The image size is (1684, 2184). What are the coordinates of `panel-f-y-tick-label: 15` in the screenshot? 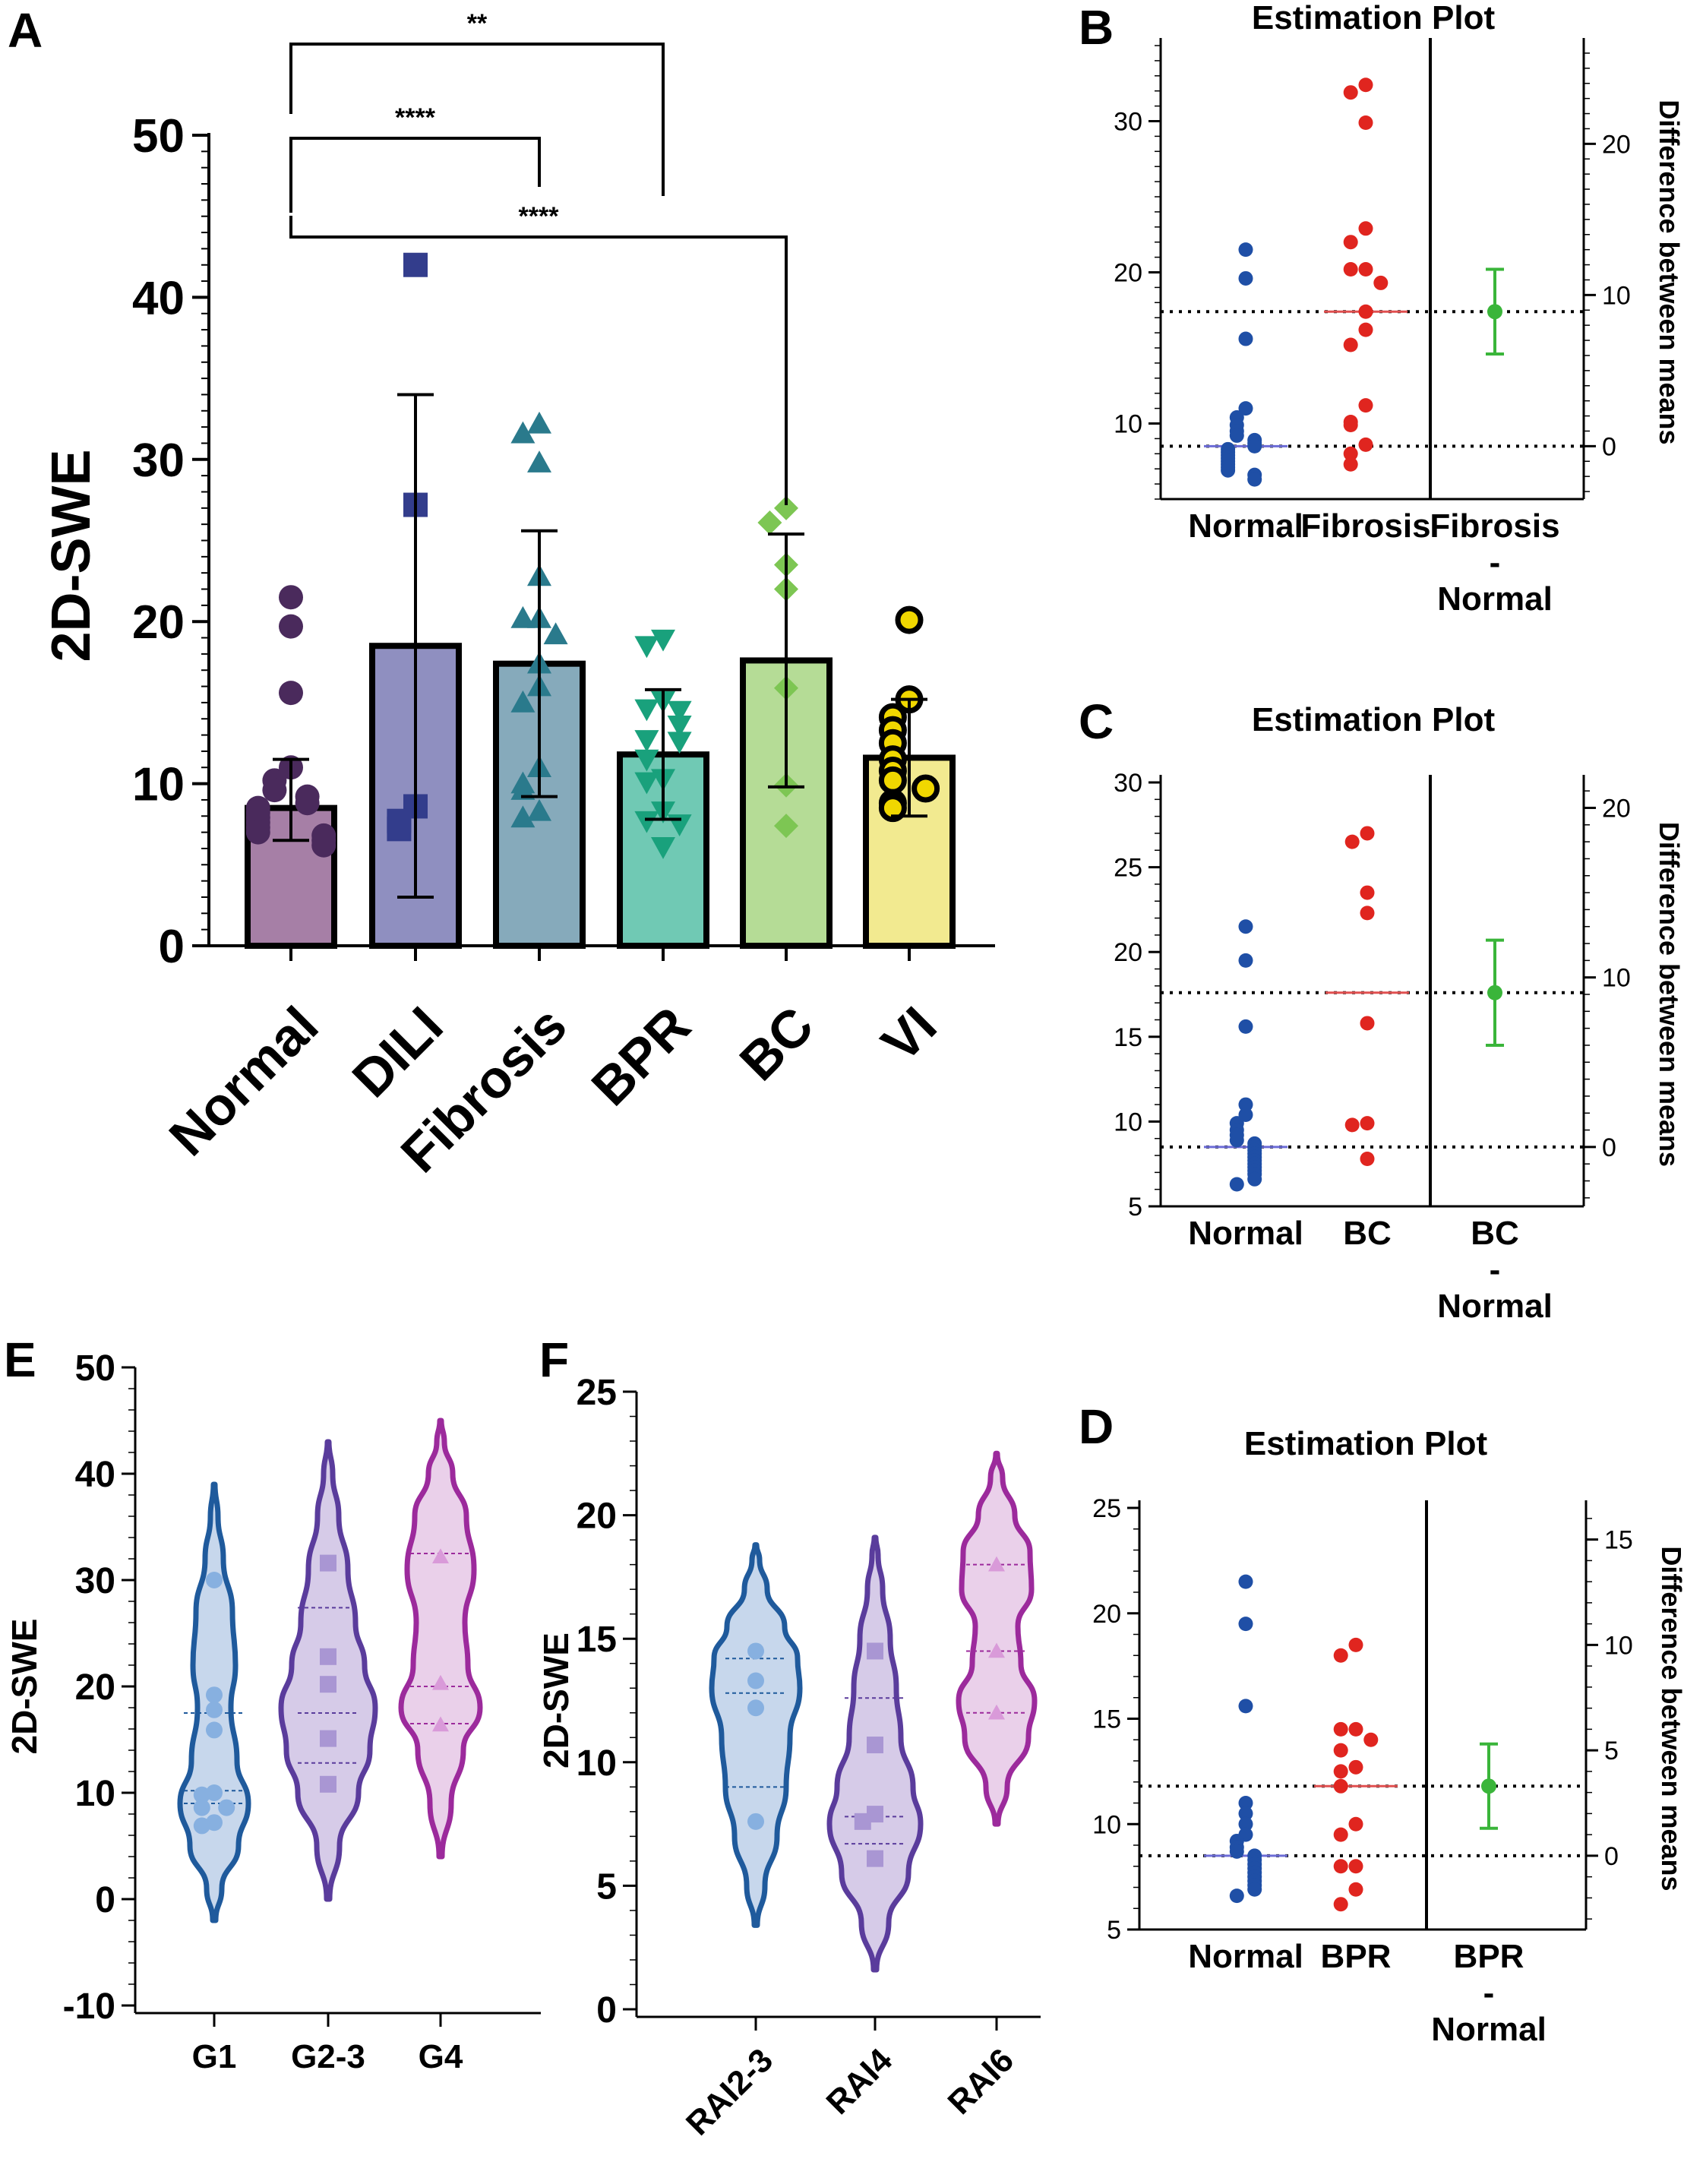 It's located at (597, 1640).